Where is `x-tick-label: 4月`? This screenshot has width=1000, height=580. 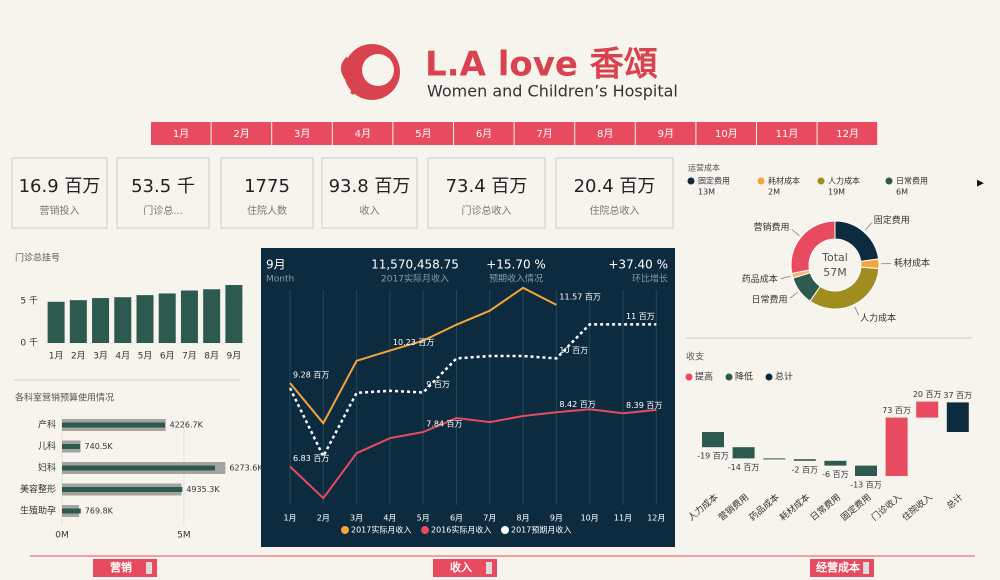
x-tick-label: 4月 is located at coordinates (122, 356).